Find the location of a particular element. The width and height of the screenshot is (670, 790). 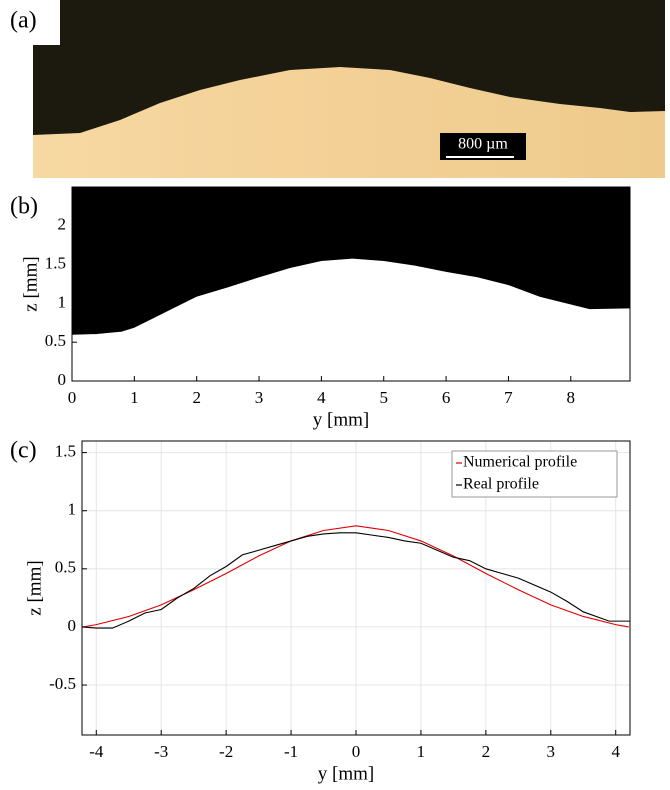

profile-area is located at coordinates (351, 320).